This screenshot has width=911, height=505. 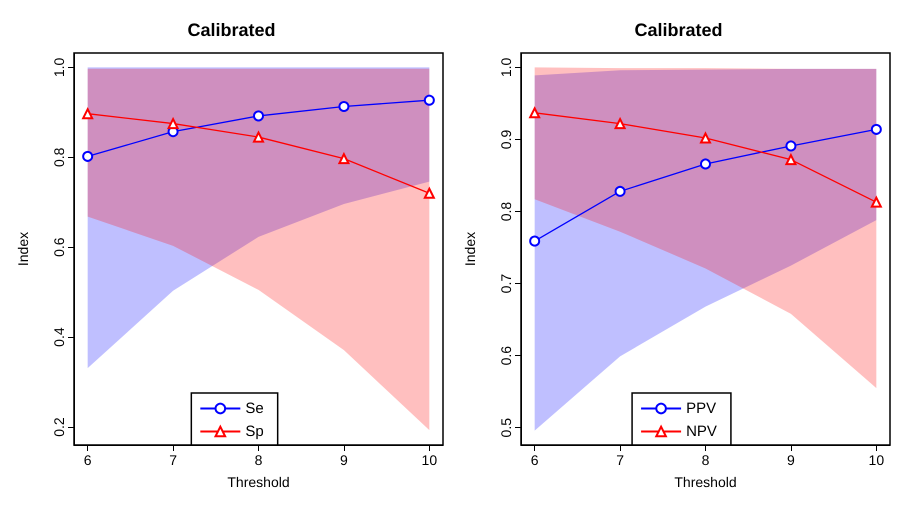 What do you see at coordinates (59, 337) in the screenshot?
I see `y-tick-label: 0.4` at bounding box center [59, 337].